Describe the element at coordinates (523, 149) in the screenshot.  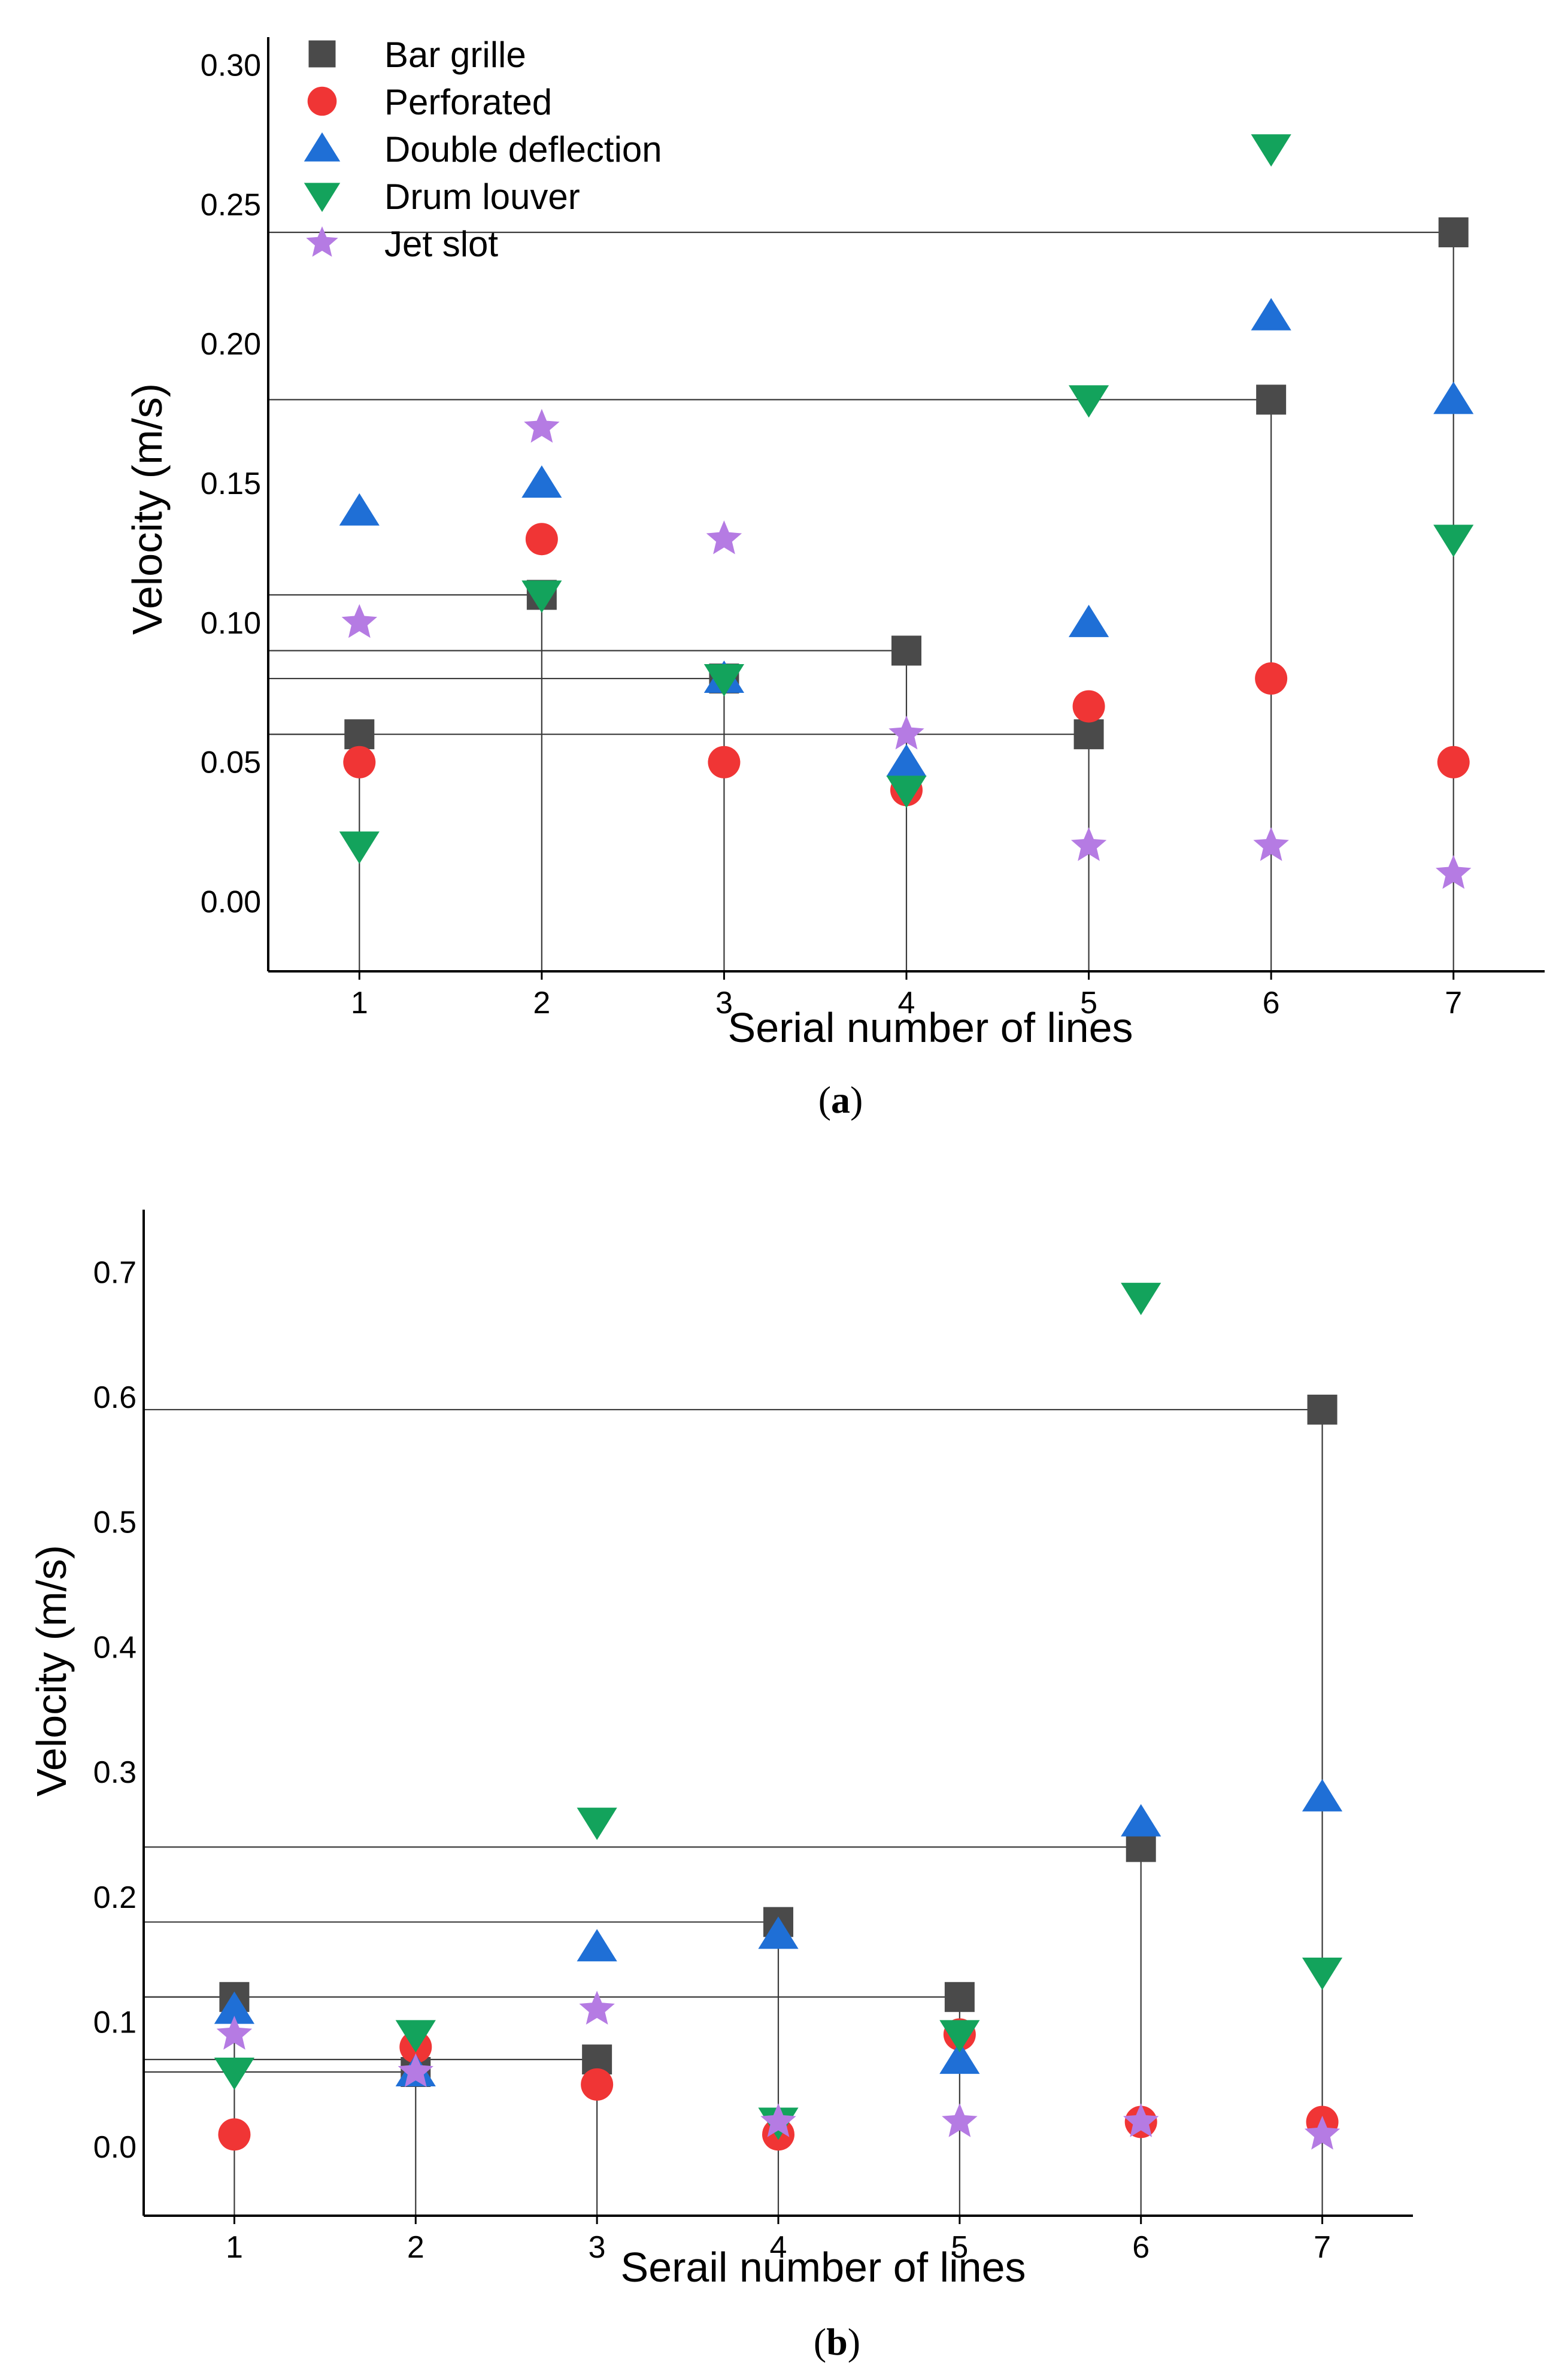
I see `legend-label: Double deflection` at that location.